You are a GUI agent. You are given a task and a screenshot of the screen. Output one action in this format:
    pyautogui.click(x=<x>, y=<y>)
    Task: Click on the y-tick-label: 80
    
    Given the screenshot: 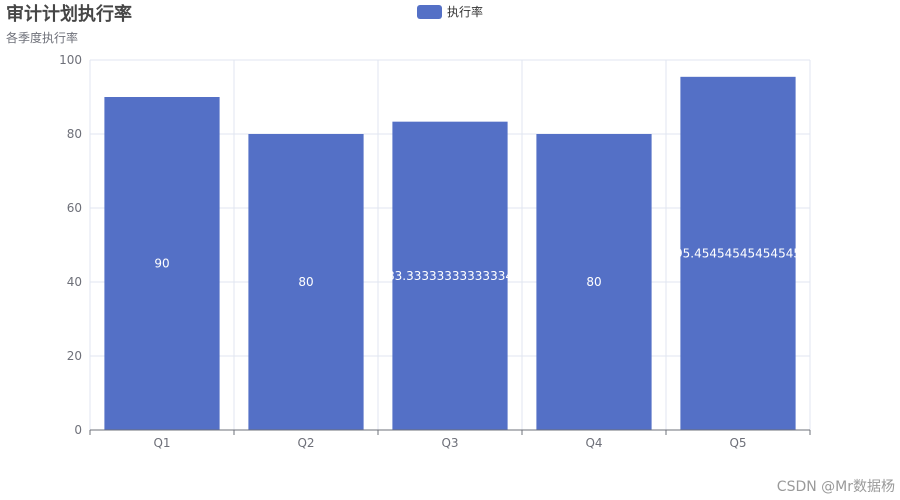 What is the action you would take?
    pyautogui.click(x=74, y=134)
    